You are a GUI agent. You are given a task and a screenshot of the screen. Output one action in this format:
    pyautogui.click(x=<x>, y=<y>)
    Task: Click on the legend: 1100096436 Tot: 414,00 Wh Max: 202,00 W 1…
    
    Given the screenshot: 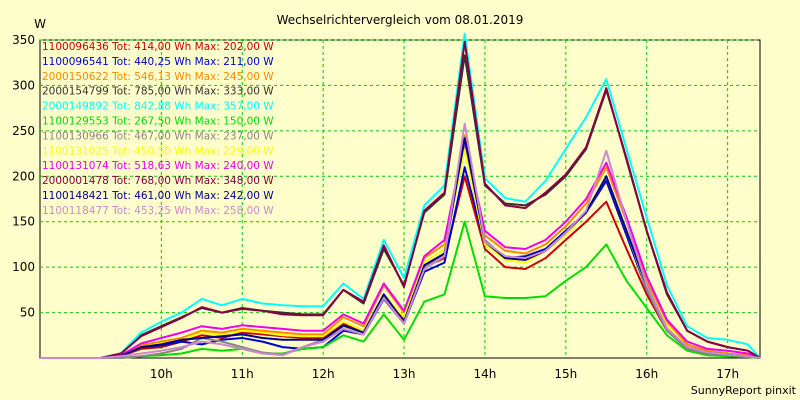 What is the action you would take?
    pyautogui.click(x=158, y=129)
    